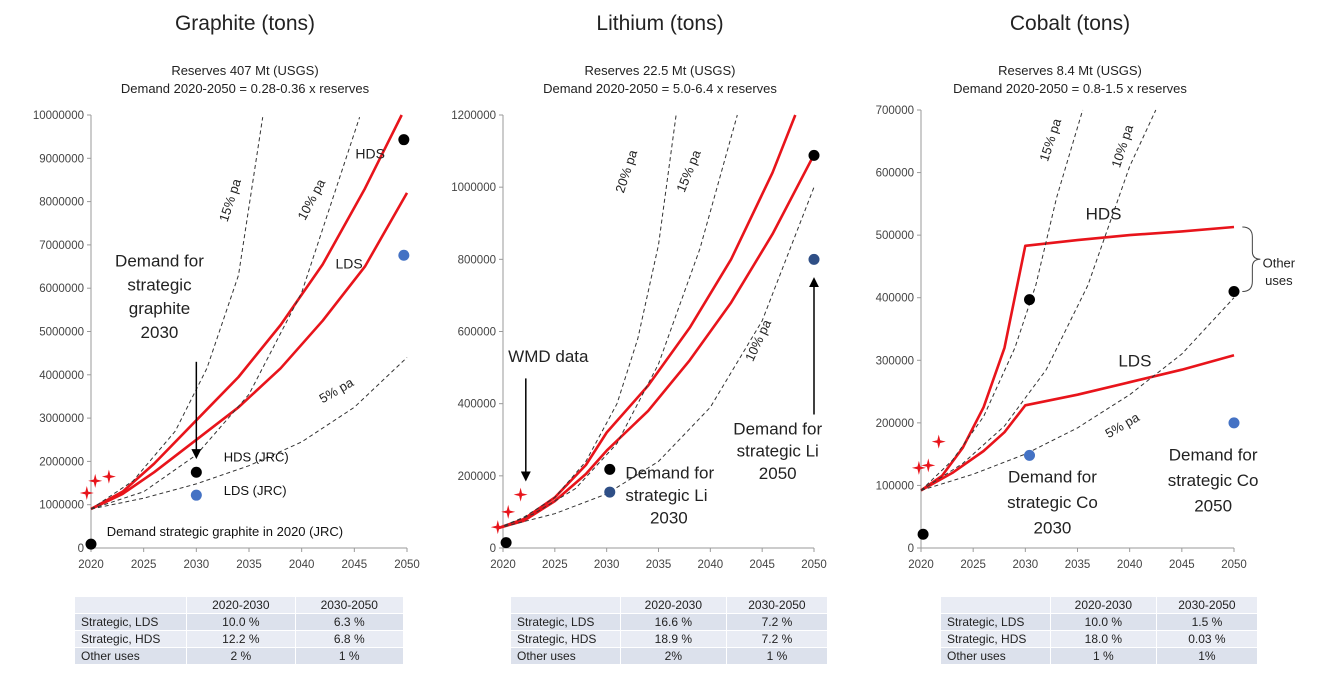 Image resolution: width=1338 pixels, height=696 pixels. I want to click on chart-title: Lithium (tons), so click(659, 23).